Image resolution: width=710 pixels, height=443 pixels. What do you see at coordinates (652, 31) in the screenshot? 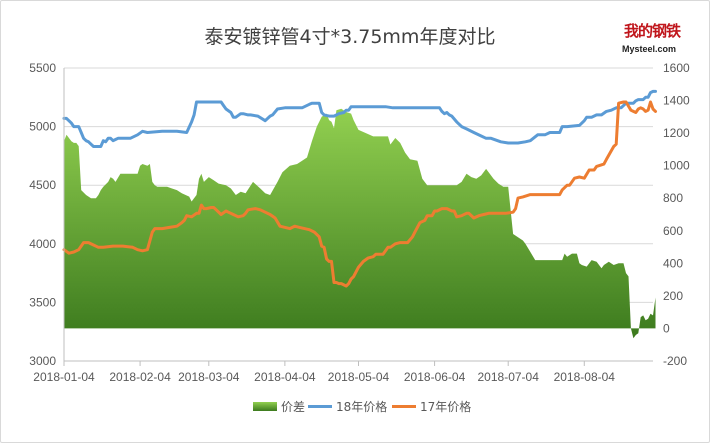
I see `logo-chinese-text: 我的钢铁` at bounding box center [652, 31].